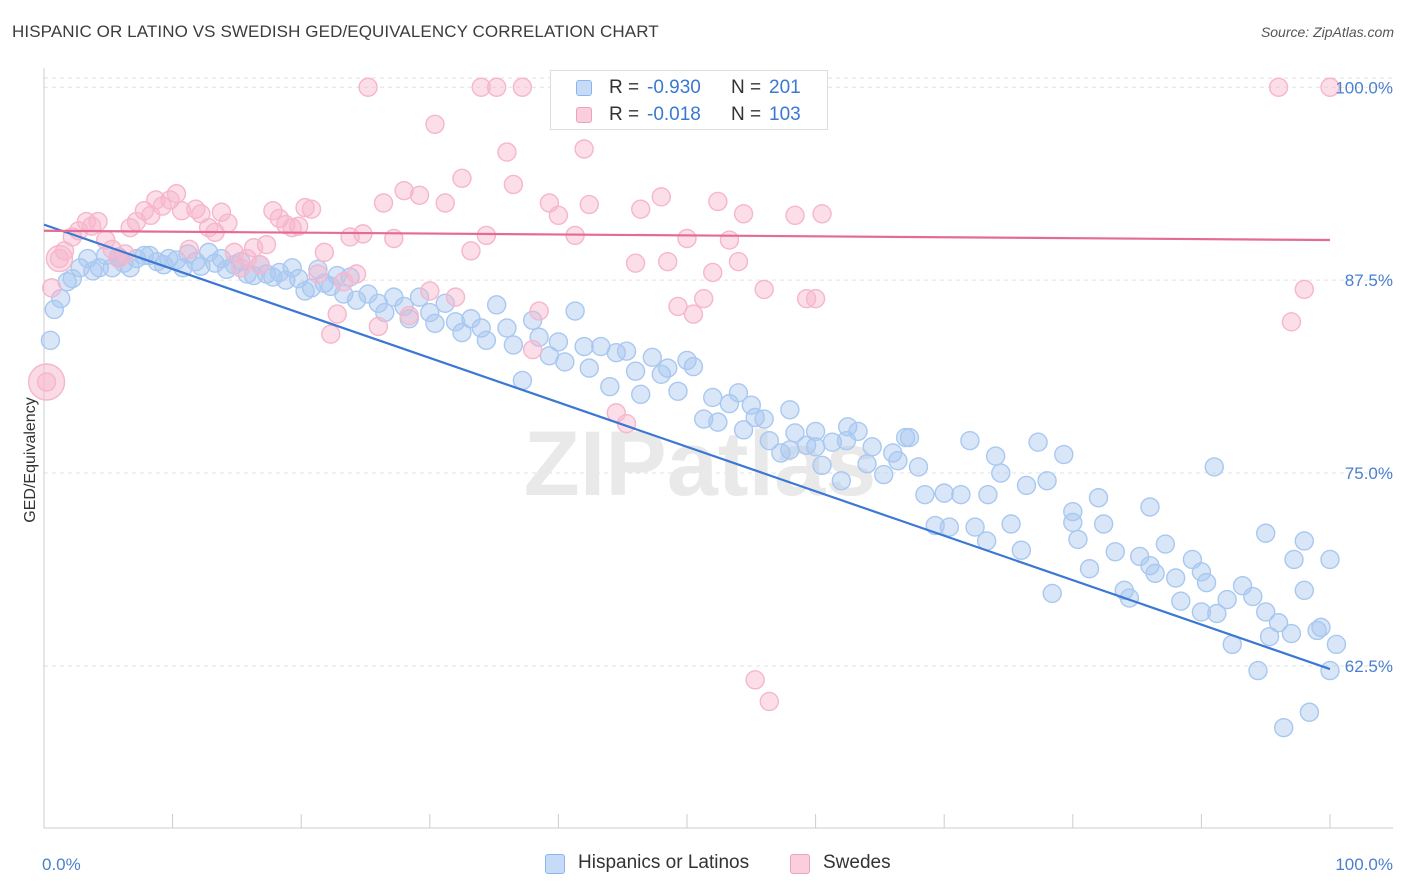  Describe the element at coordinates (1369, 473) in the screenshot. I see `y-tick-label: 75.0%` at that location.